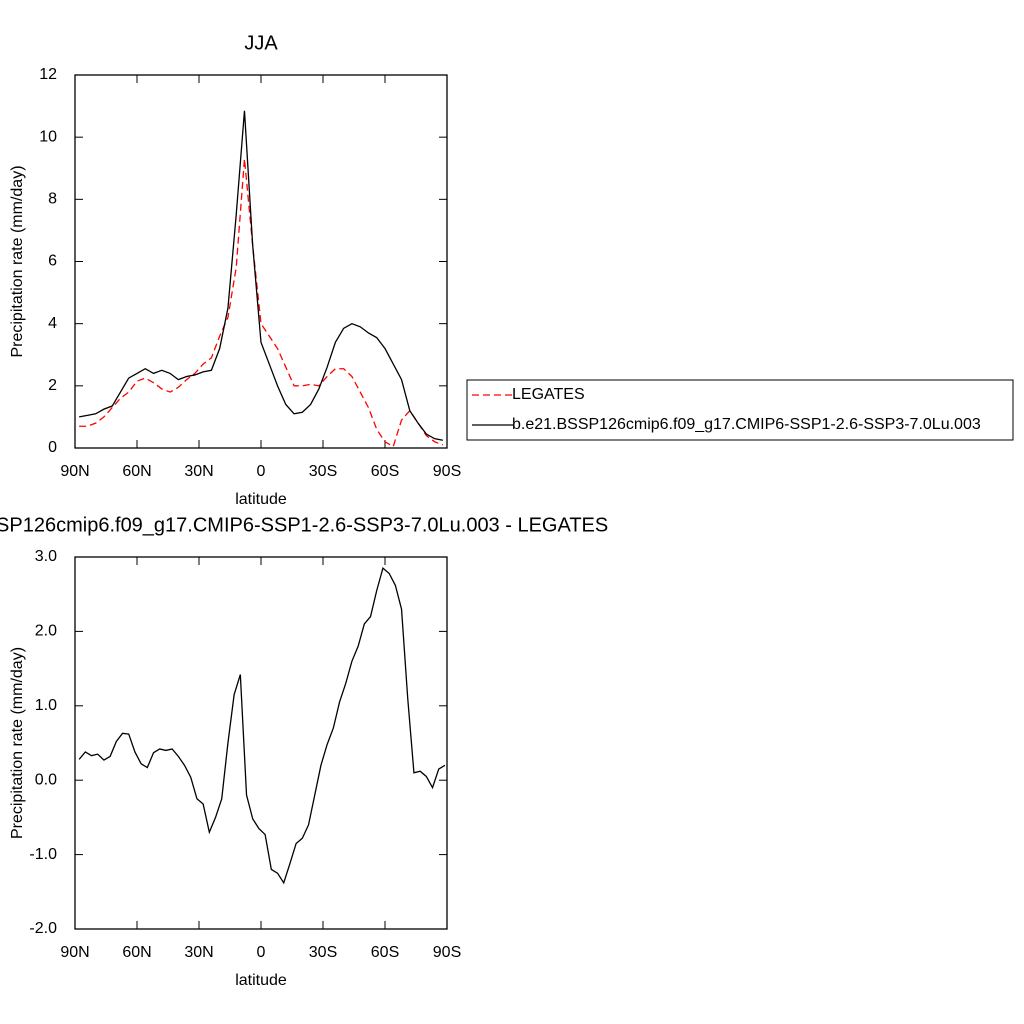 The image size is (1024, 1024). What do you see at coordinates (548, 394) in the screenshot?
I see `legend-label: LEGATES` at bounding box center [548, 394].